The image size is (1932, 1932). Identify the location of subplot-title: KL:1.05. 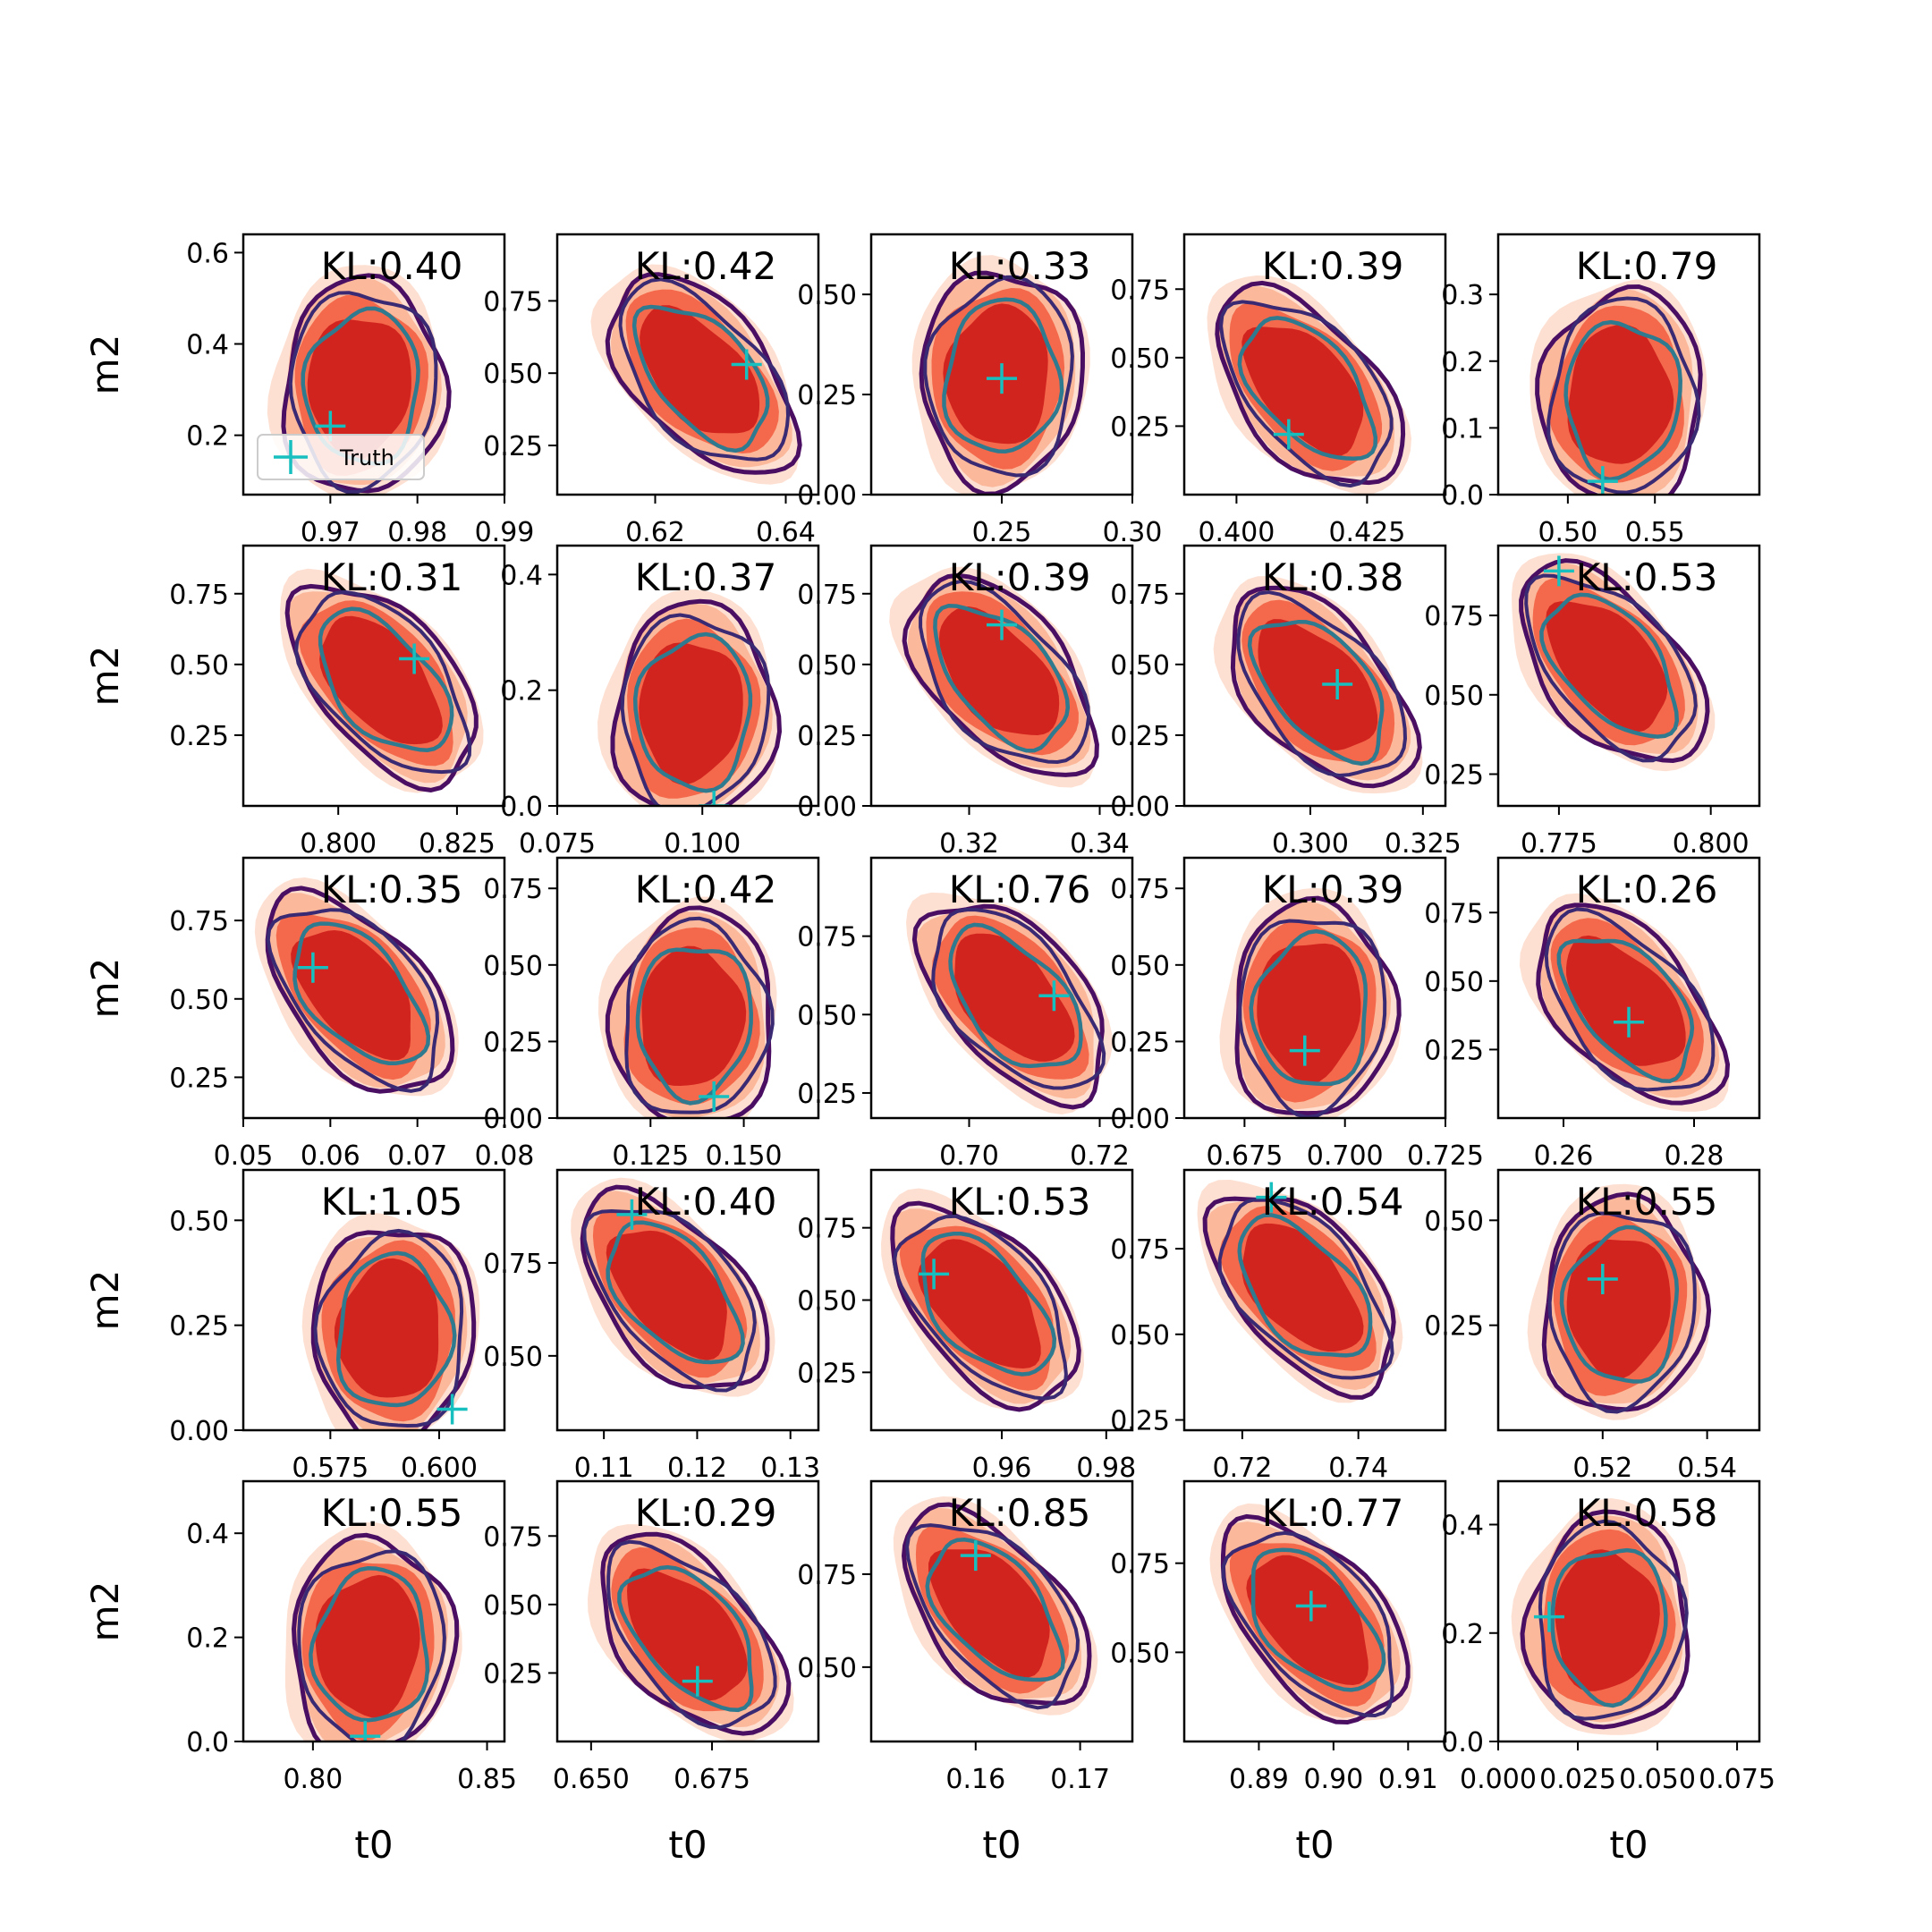
(392, 1202).